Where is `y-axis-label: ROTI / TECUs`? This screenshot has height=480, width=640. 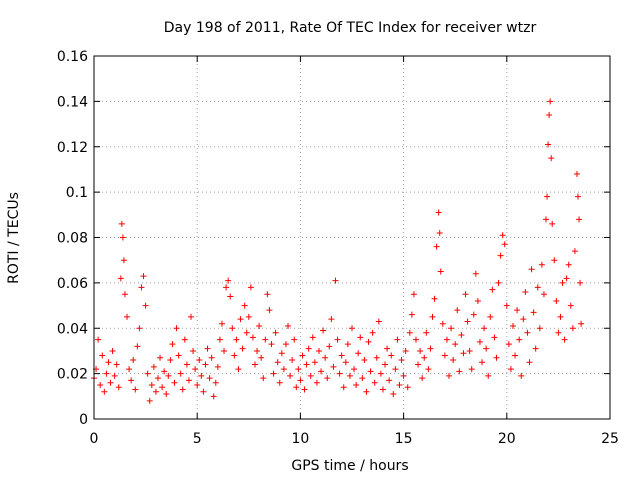 y-axis-label: ROTI / TECUs is located at coordinates (14, 238).